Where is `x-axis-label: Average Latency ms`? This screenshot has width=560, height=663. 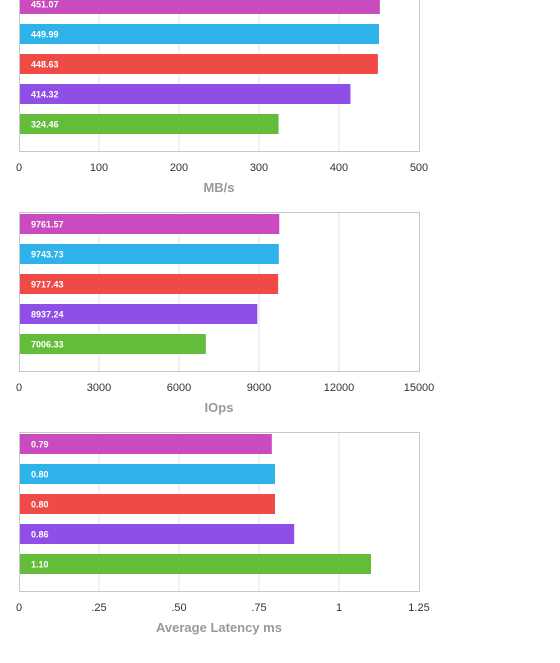 x-axis-label: Average Latency ms is located at coordinates (219, 627).